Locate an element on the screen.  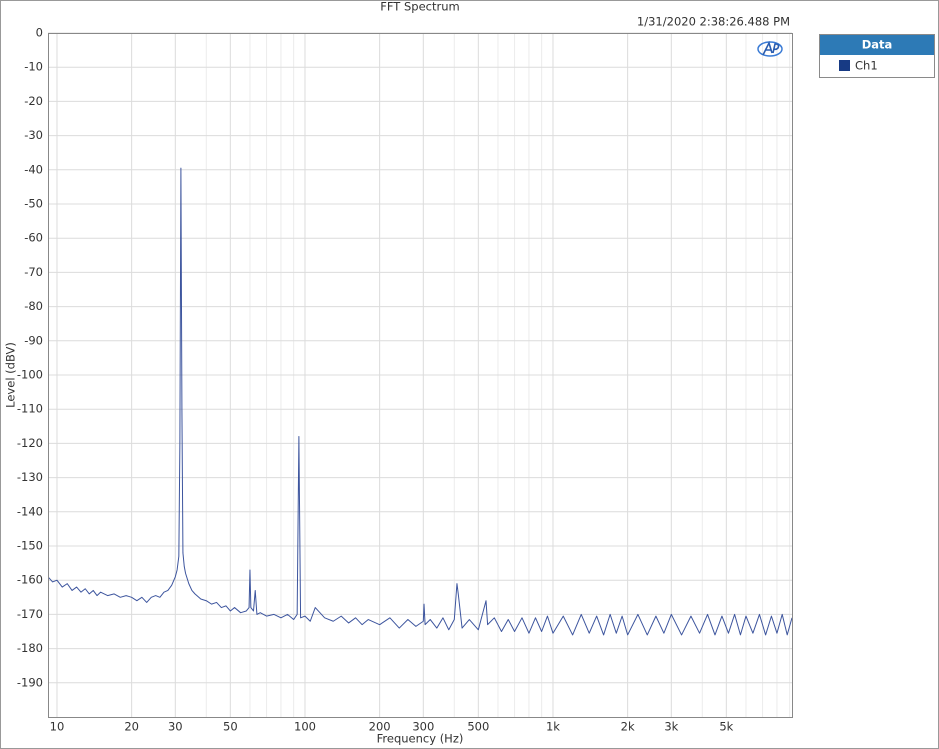
logo-mark is located at coordinates (771, 48).